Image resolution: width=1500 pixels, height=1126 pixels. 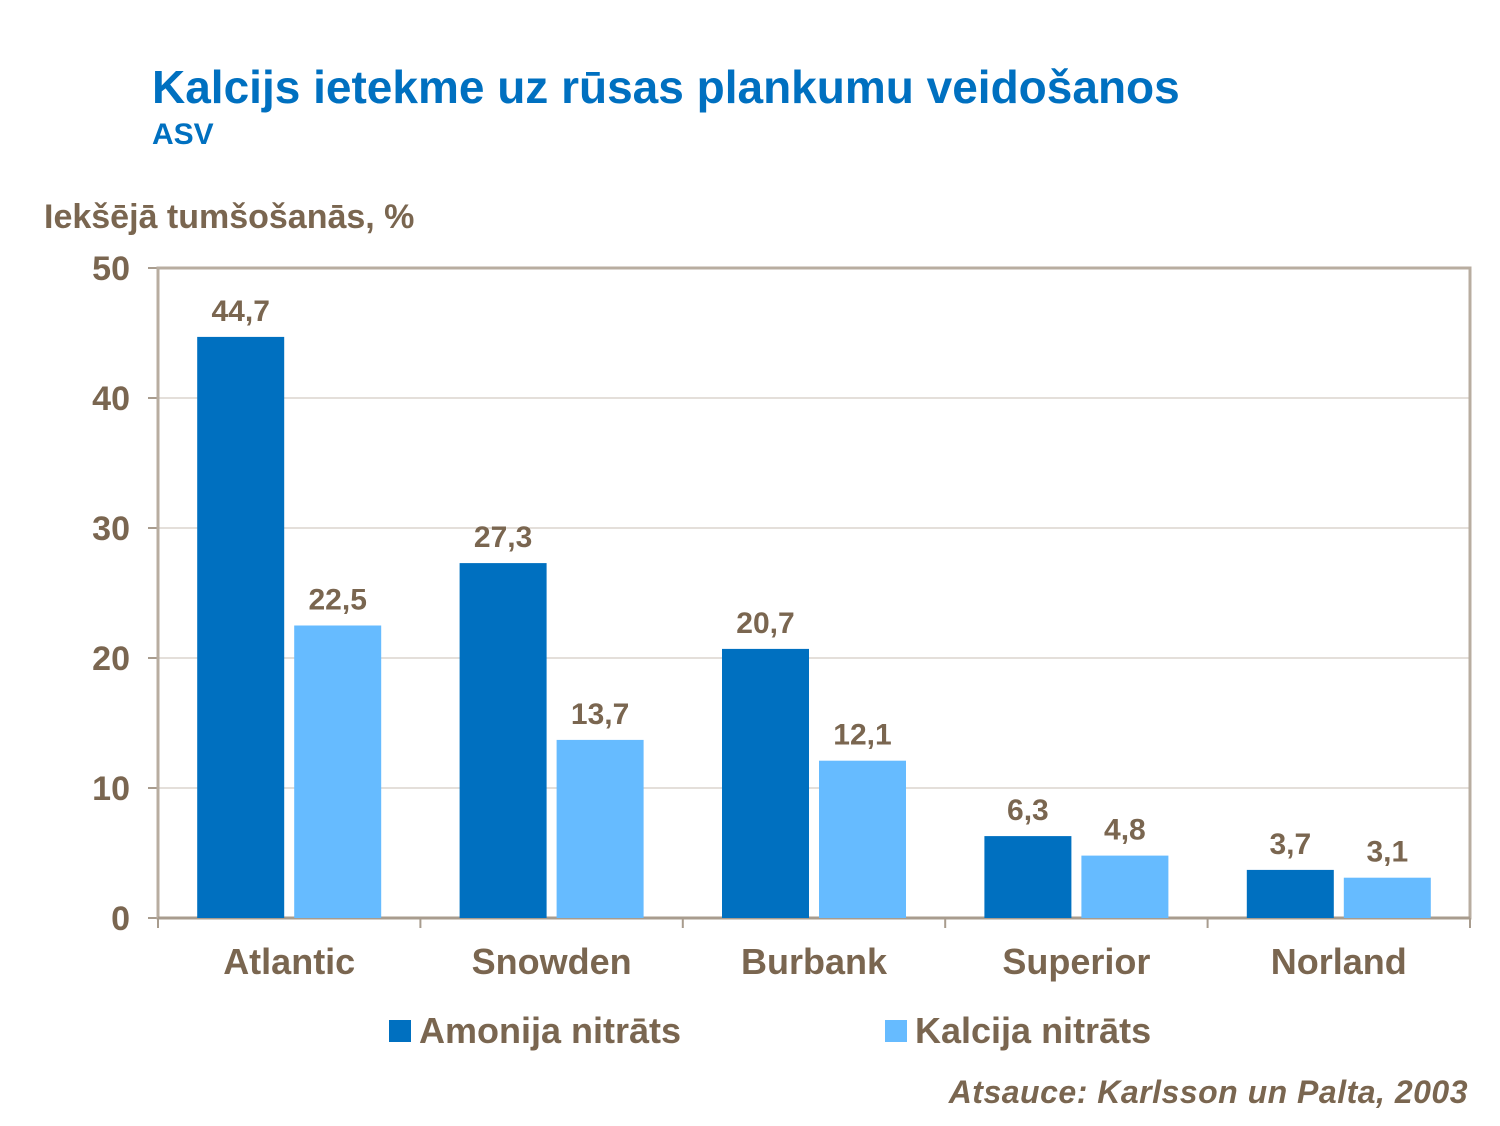 What do you see at coordinates (1290, 844) in the screenshot?
I see `data-label: 3,7` at bounding box center [1290, 844].